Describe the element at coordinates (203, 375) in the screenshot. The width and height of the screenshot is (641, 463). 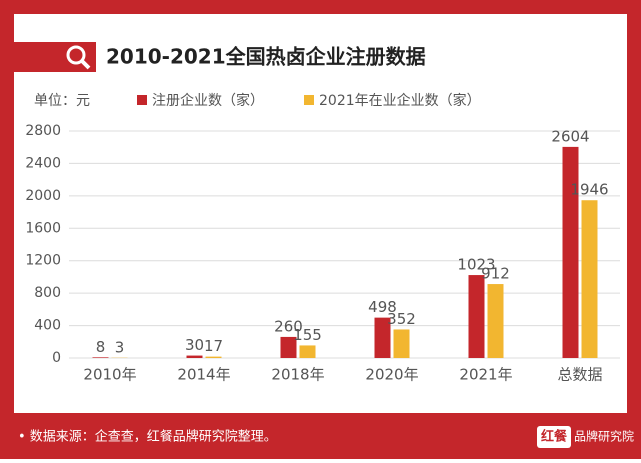
I see `x-tick-label: 2014年` at that location.